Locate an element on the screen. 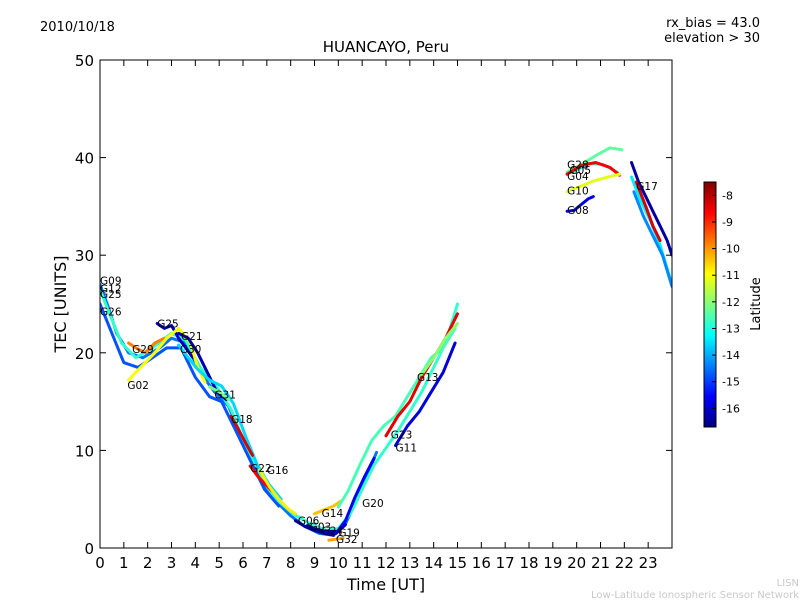 The height and width of the screenshot is (600, 800). x-tick-label: 22 is located at coordinates (624, 563).